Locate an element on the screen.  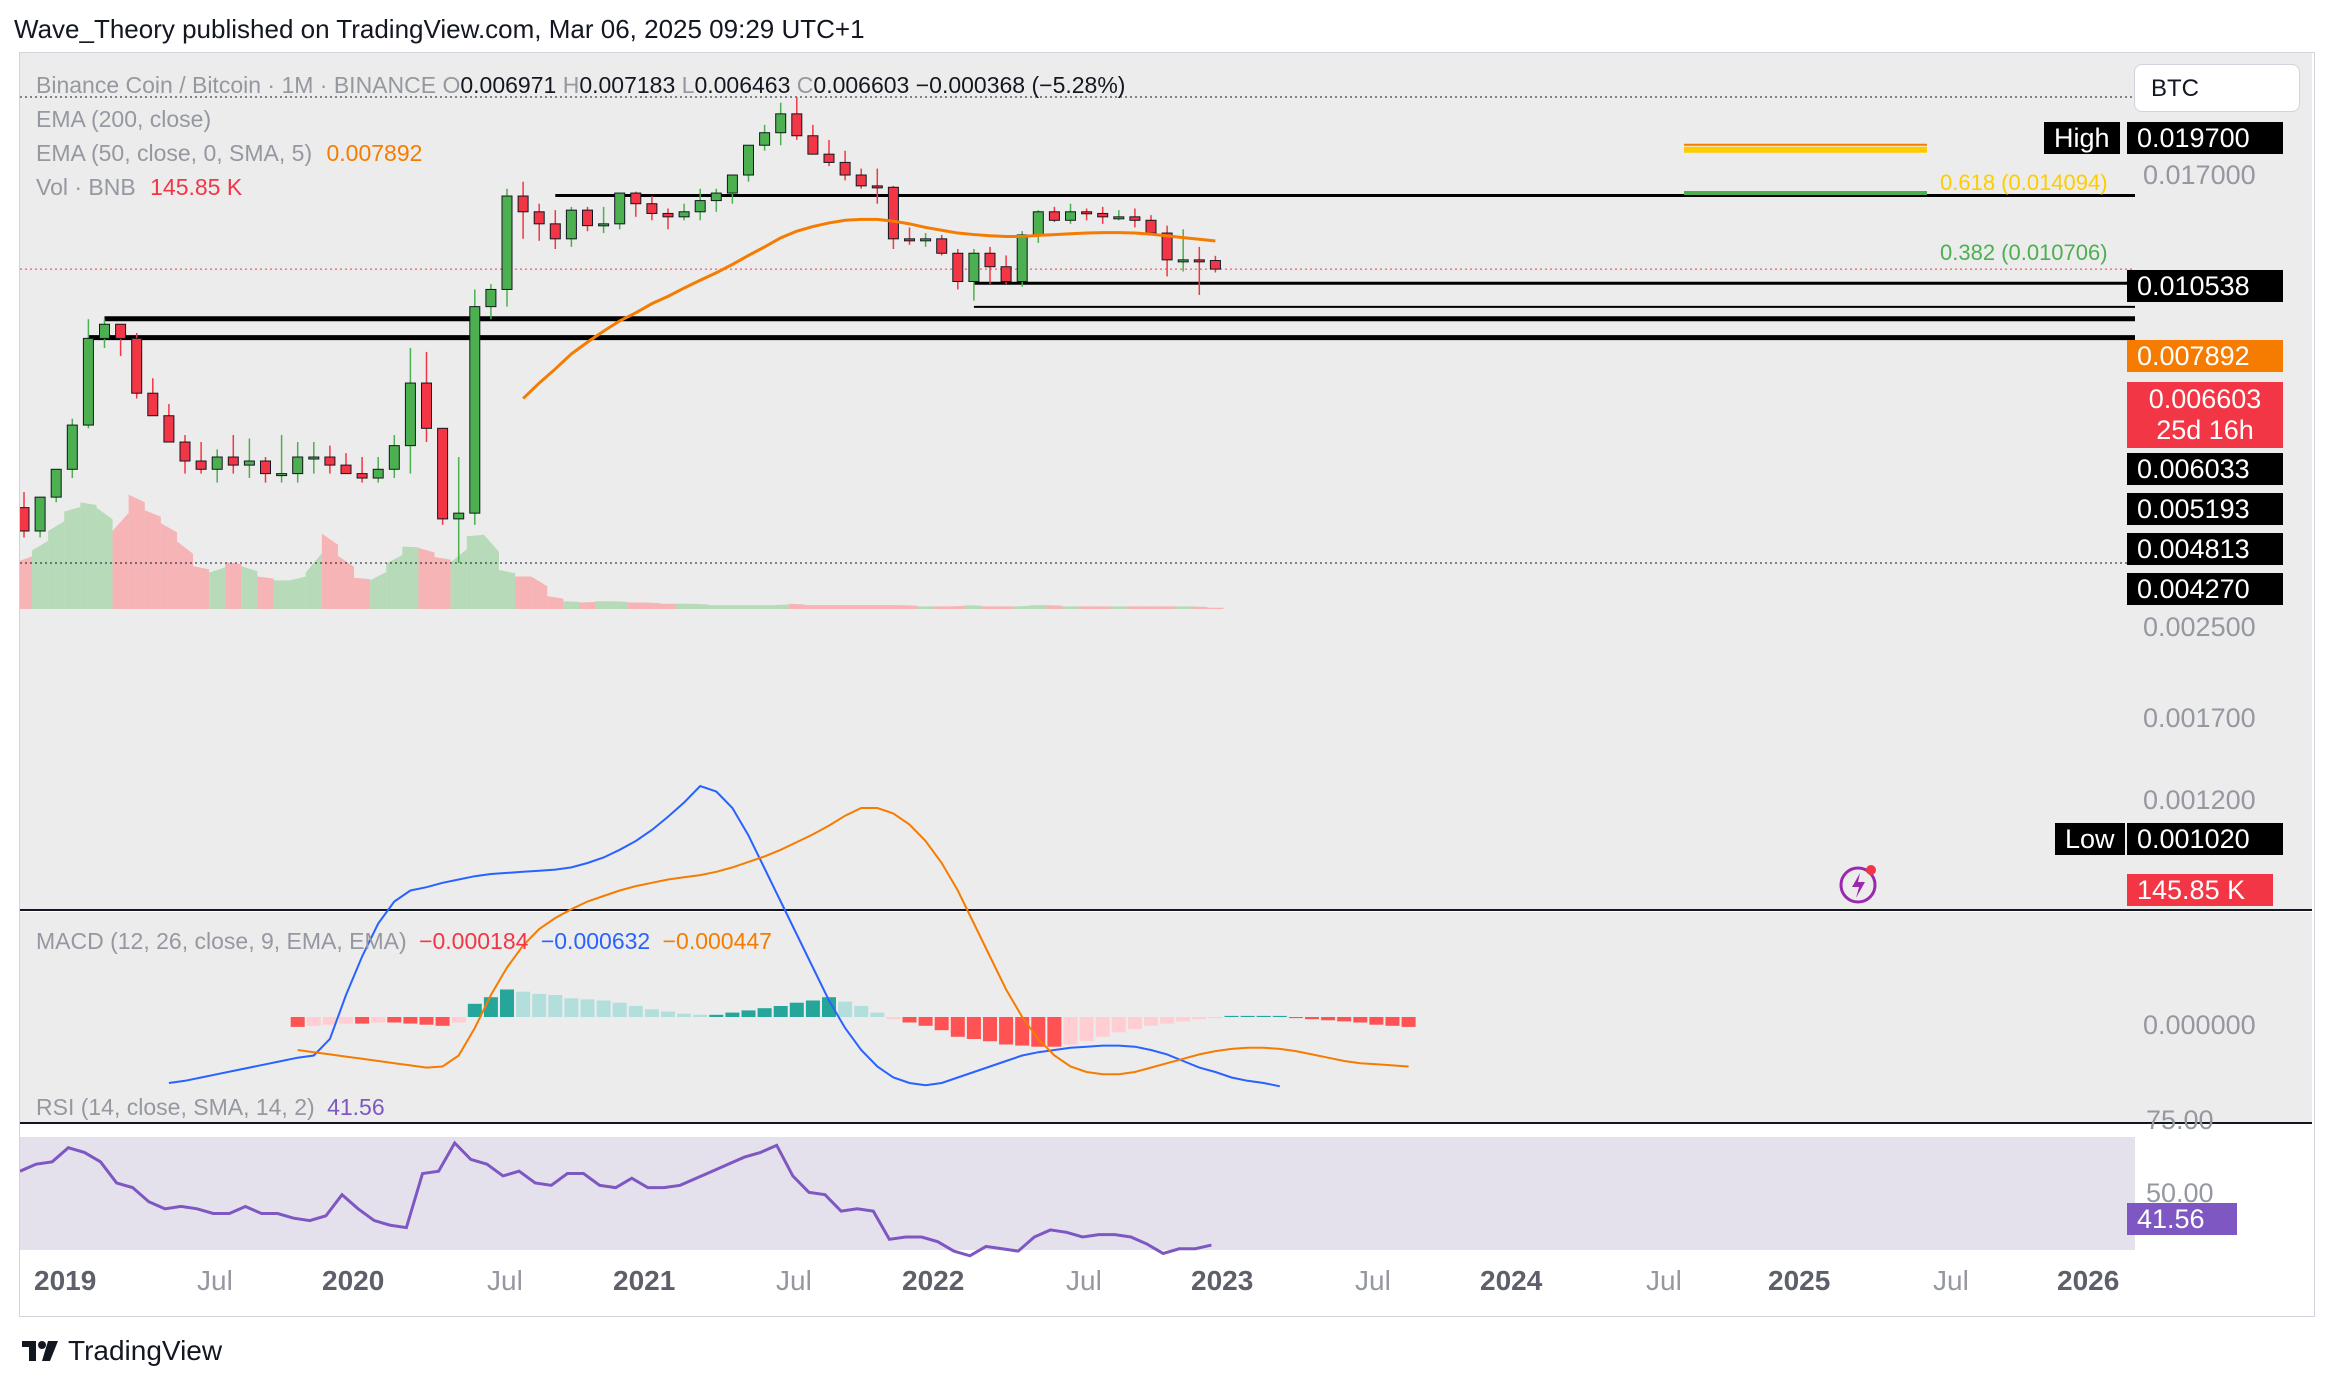
volume-series is located at coordinates (622, 551).